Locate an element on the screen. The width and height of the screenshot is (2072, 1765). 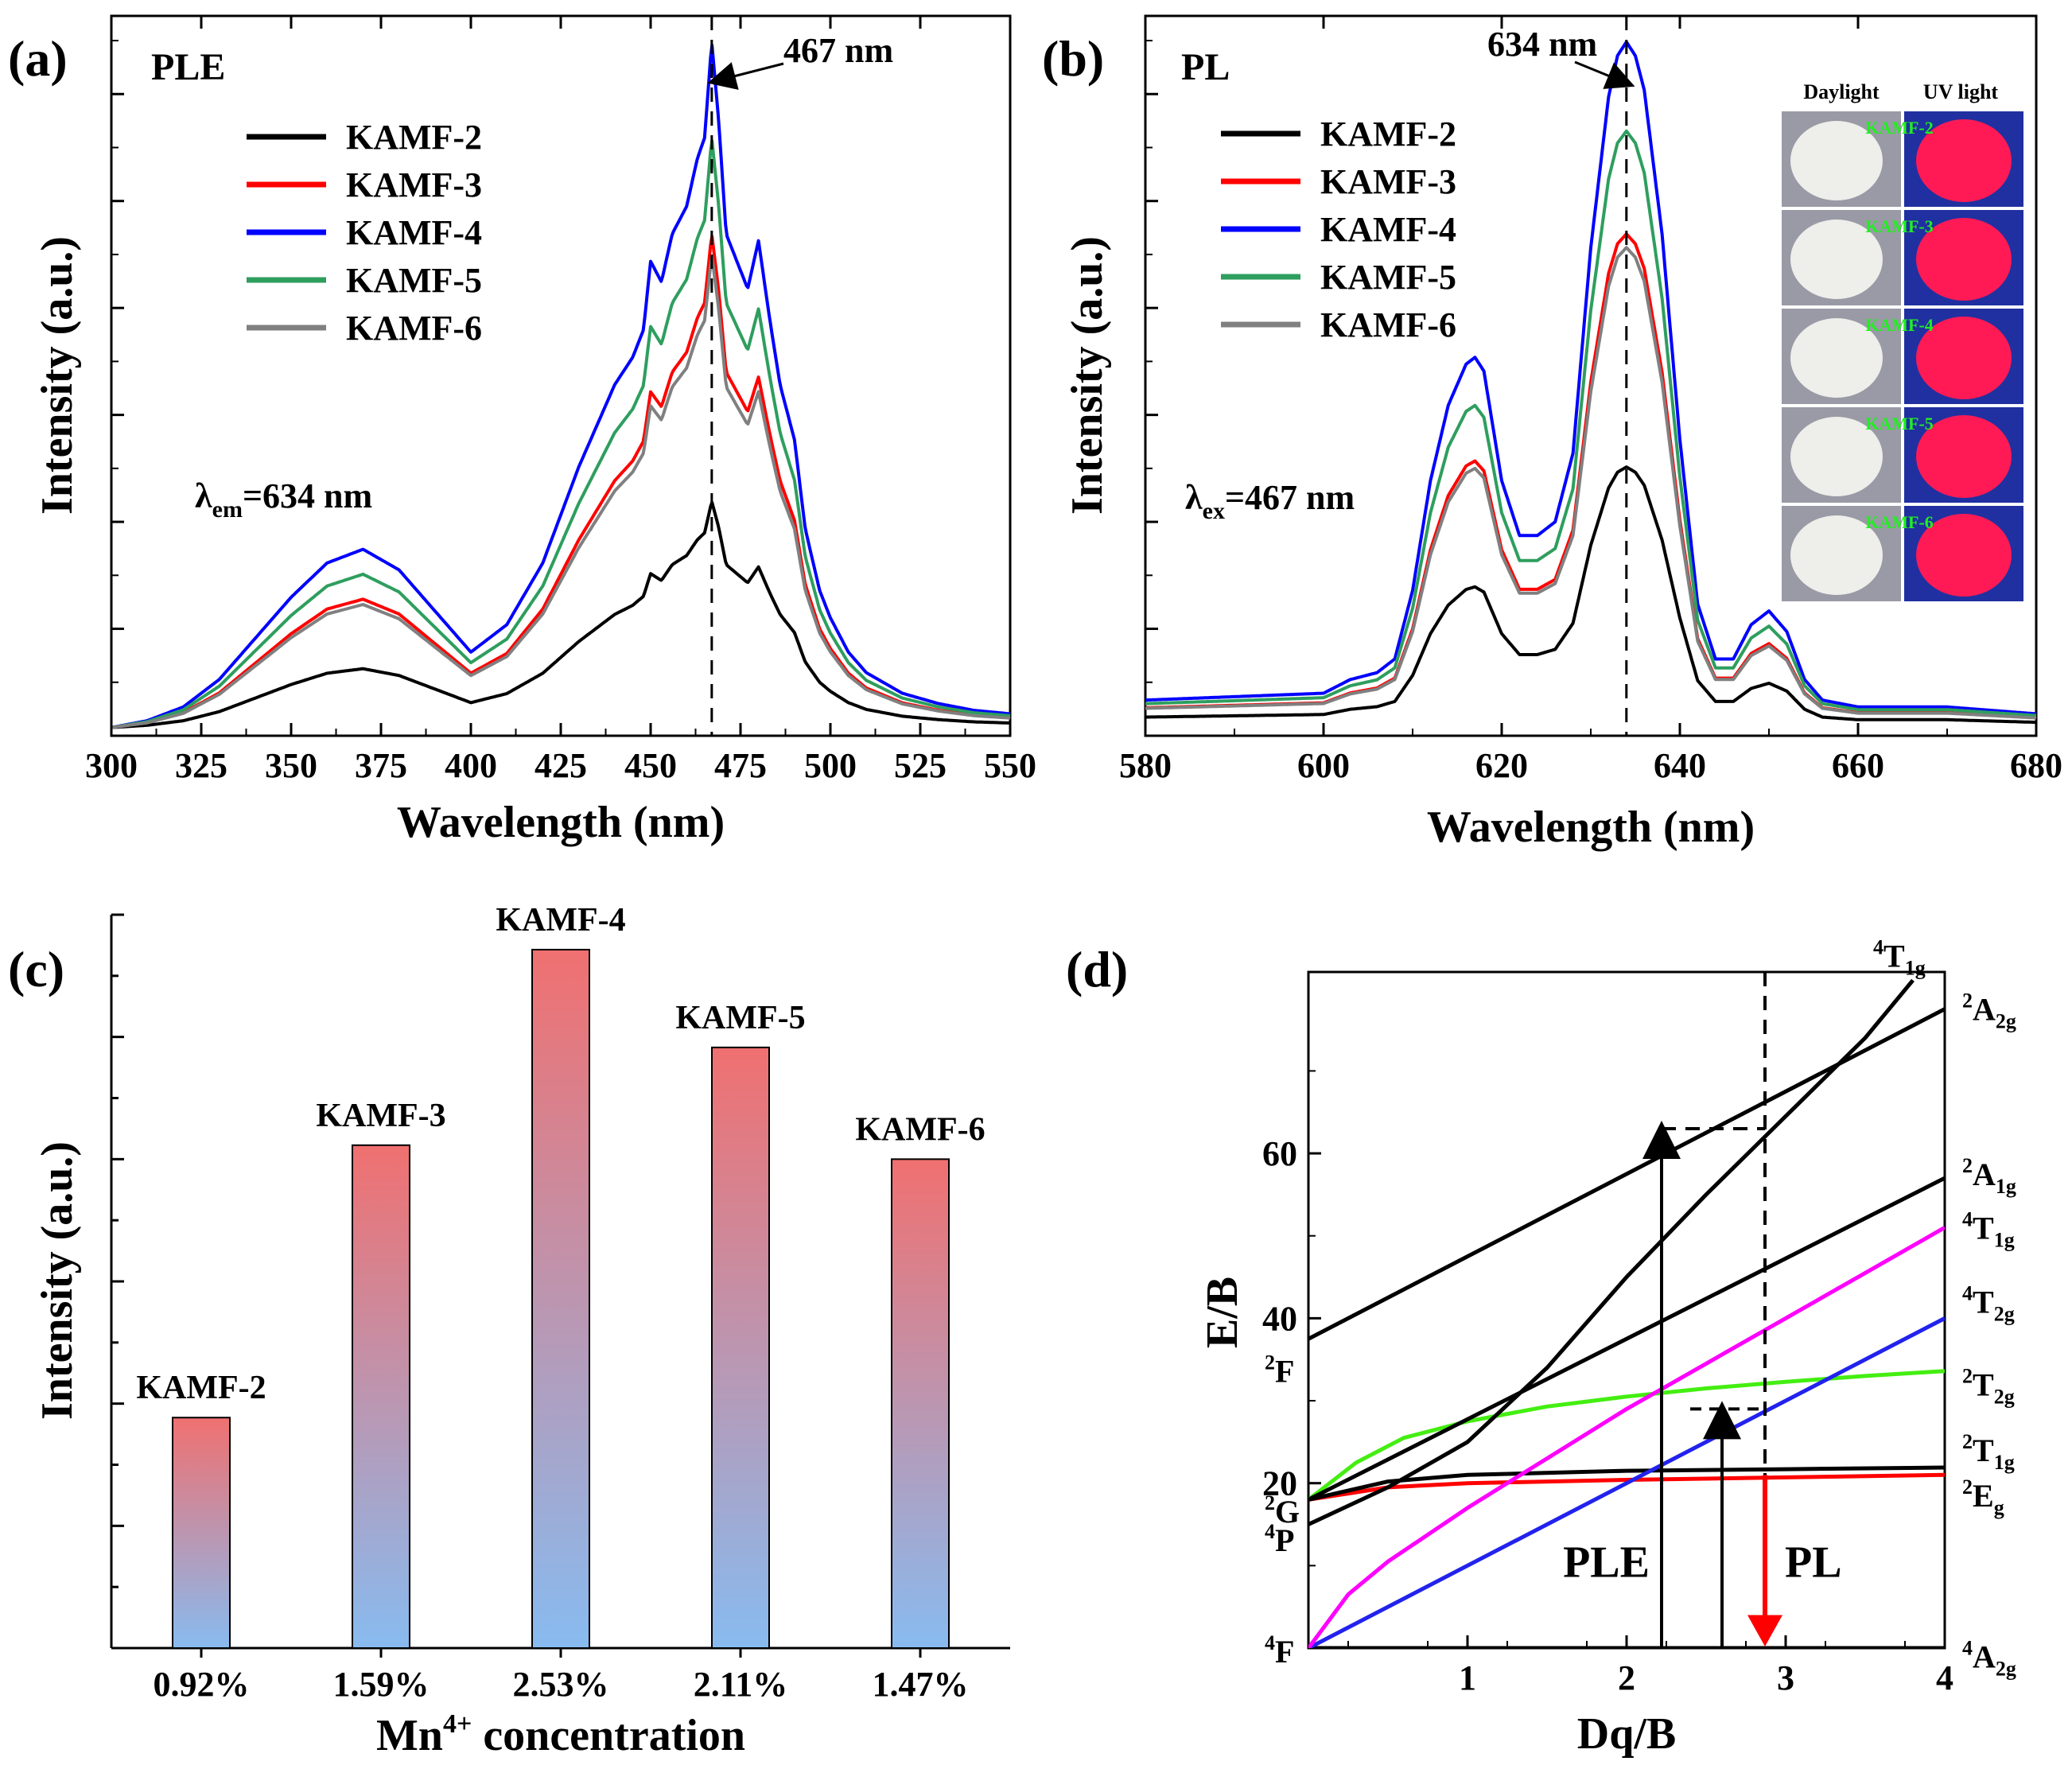
panel-d-term-label: 2Eg is located at coordinates (1983, 1497).